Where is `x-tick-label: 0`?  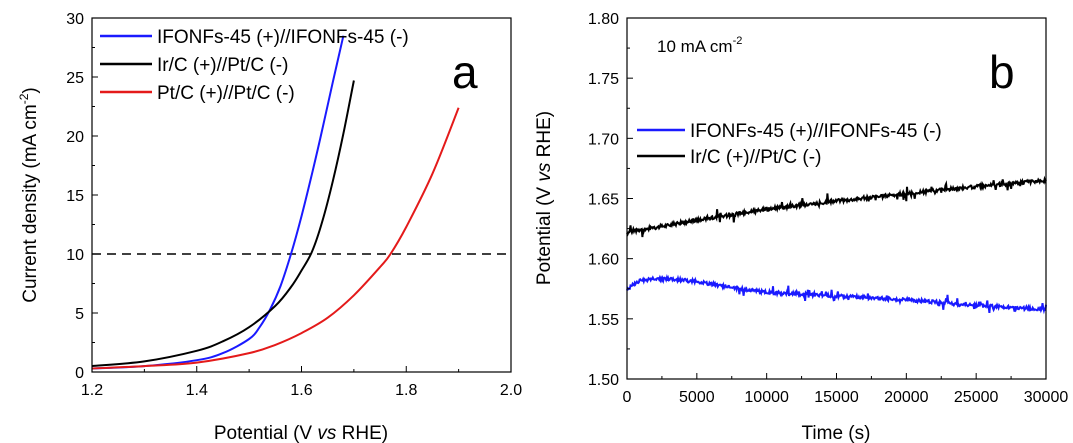
x-tick-label: 0 is located at coordinates (627, 397).